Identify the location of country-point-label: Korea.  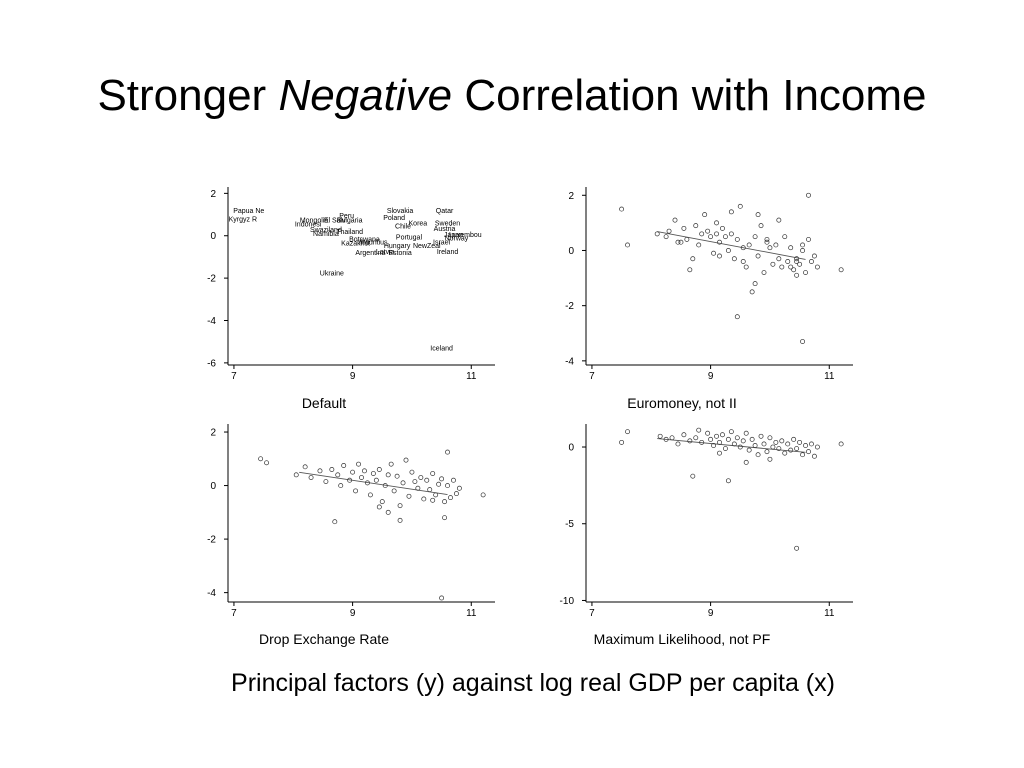
(418, 224).